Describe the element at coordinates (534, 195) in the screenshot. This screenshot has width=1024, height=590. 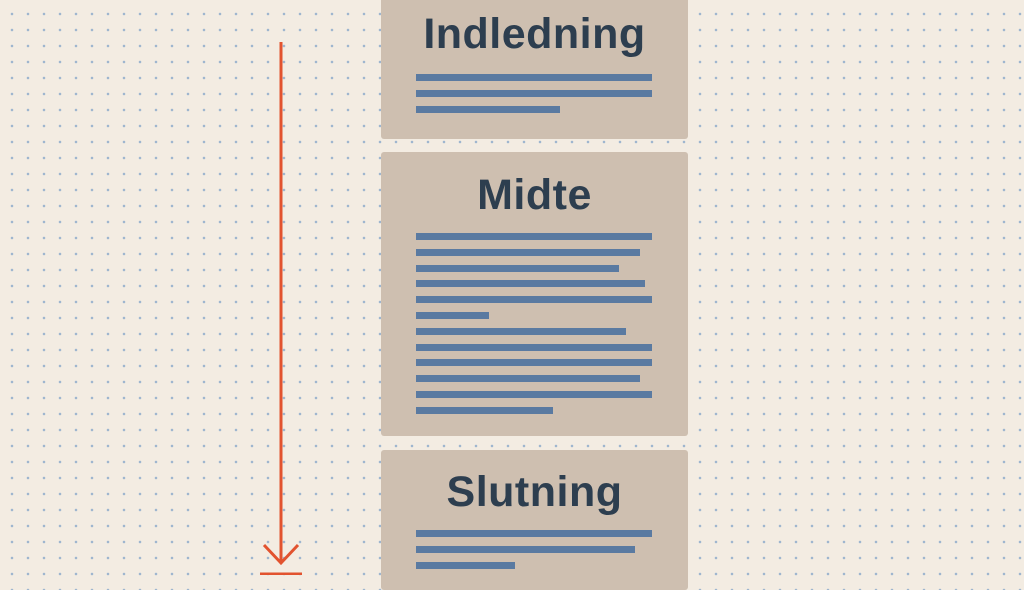
I see `card-title: Midte` at that location.